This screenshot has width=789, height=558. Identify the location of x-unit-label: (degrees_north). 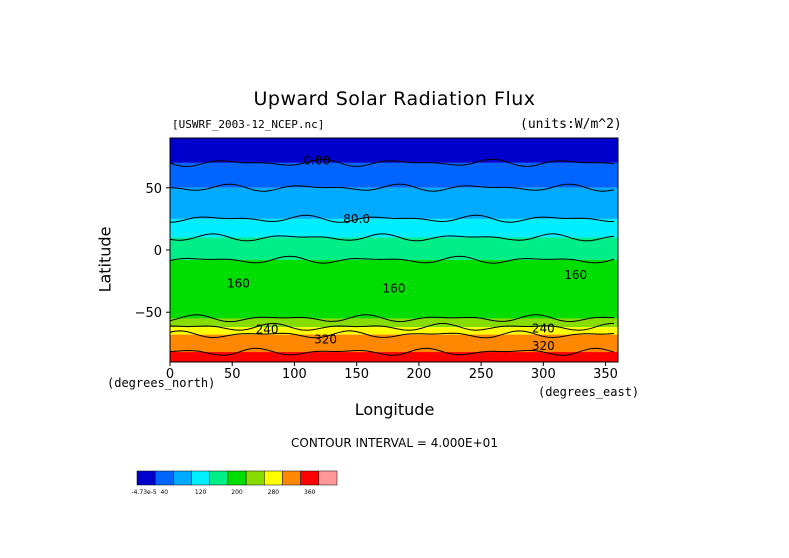
(161, 383).